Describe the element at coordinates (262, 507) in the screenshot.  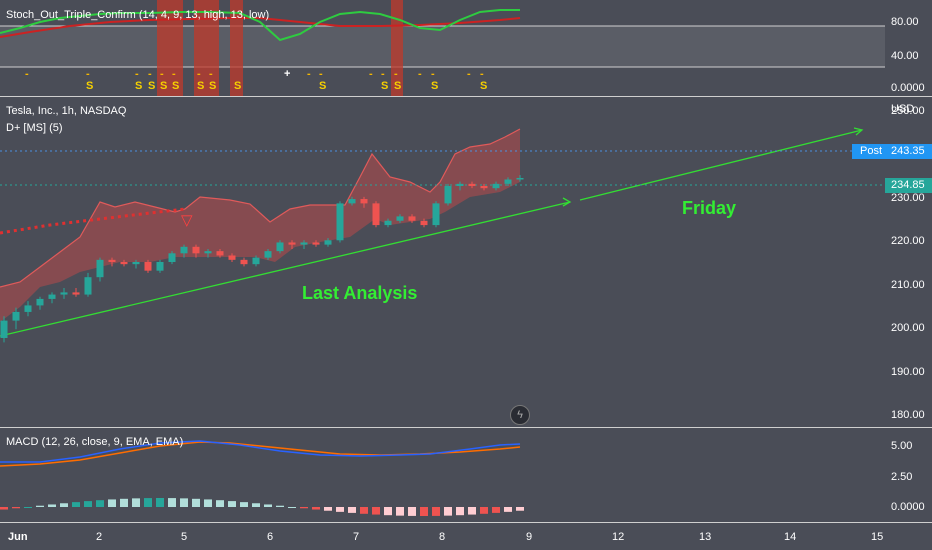
I see `macd-histogram` at that location.